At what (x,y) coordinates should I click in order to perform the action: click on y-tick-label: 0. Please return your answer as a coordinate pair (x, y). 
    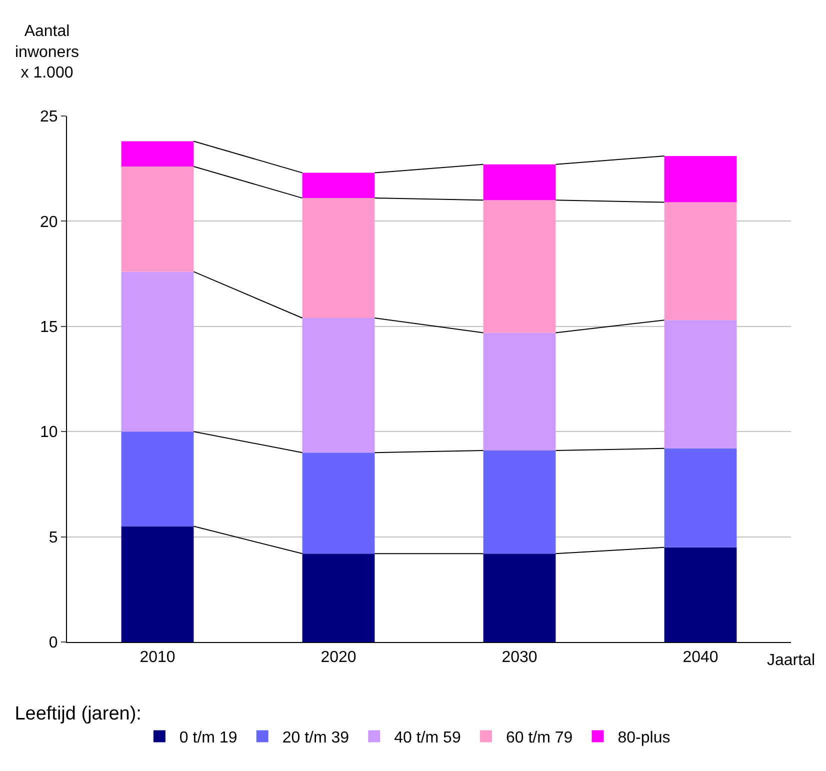
    Looking at the image, I should click on (53, 643).